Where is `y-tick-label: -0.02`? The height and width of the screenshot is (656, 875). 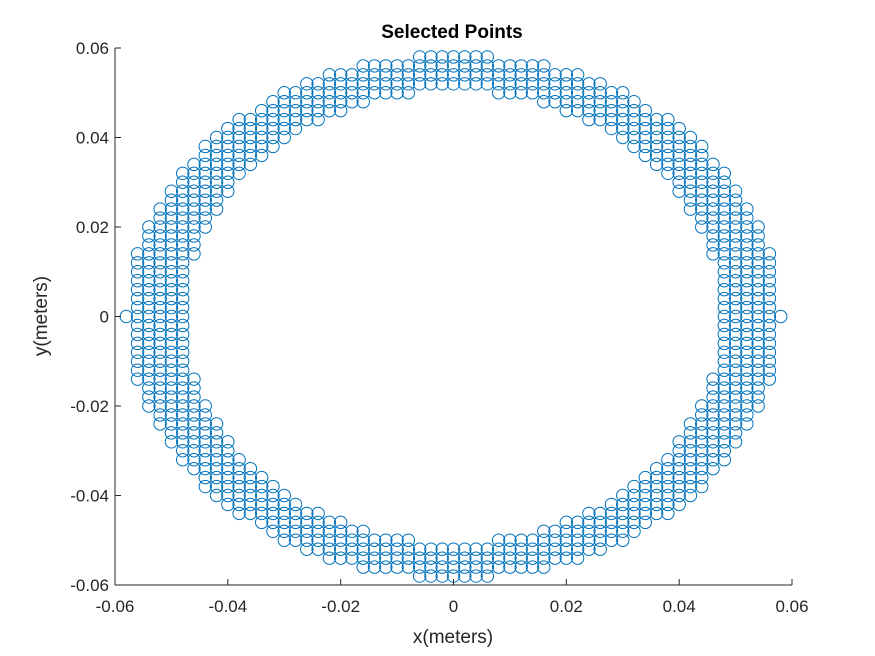
y-tick-label: -0.02 is located at coordinates (89, 406).